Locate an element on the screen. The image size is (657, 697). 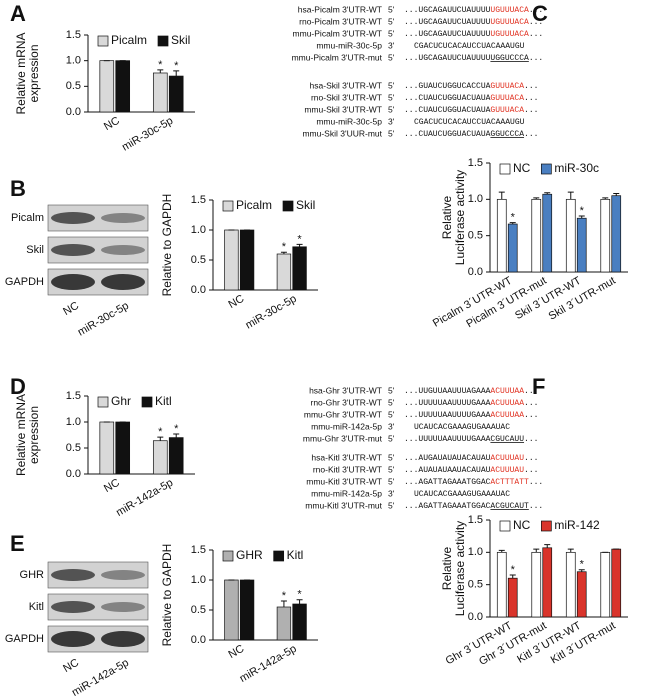
sequence-name: hsa-Skil 3'UTR-WT is located at coordinates (346, 85).